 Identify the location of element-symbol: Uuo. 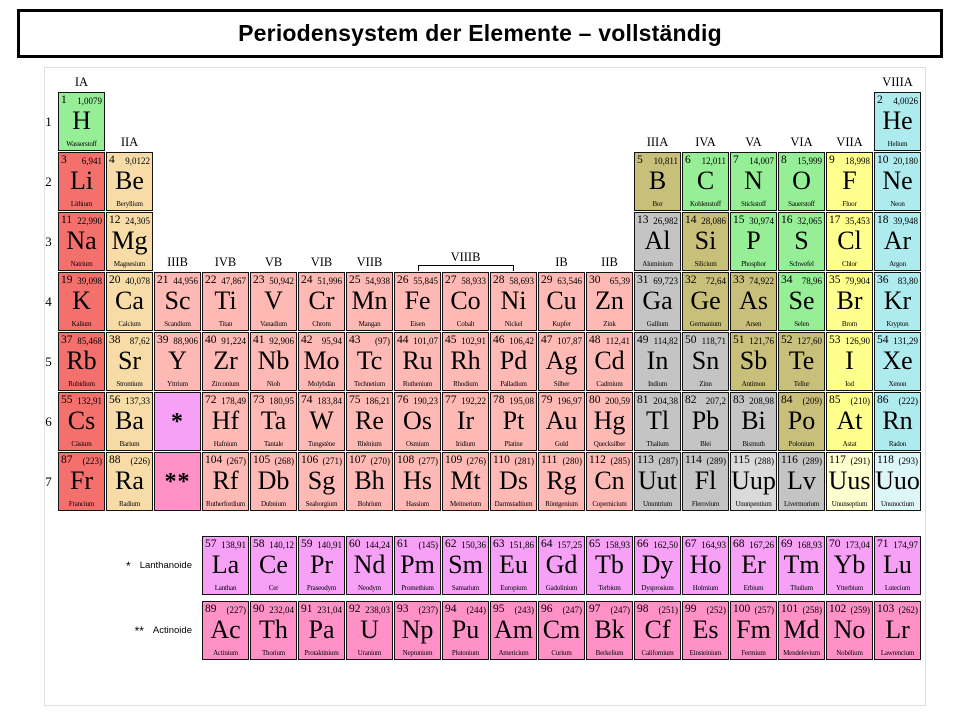
(897, 481).